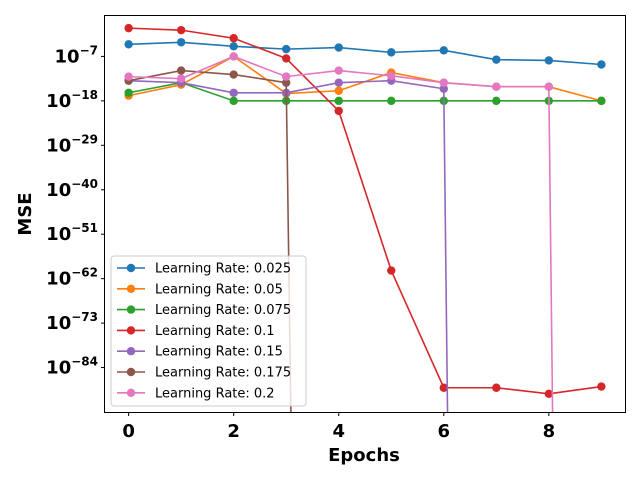  I want to click on legend-item: Learning Rate: 0.175, so click(204, 373).